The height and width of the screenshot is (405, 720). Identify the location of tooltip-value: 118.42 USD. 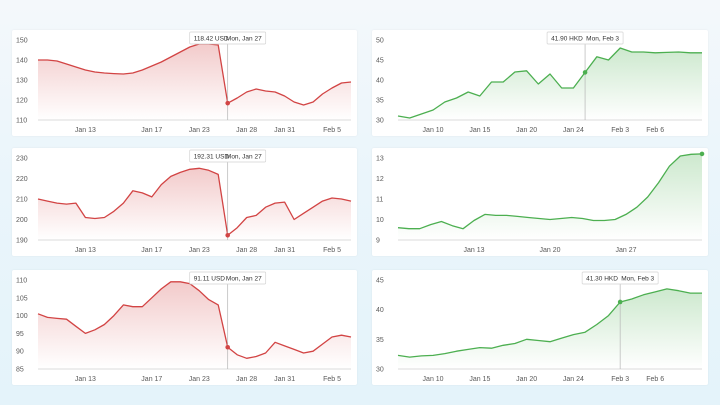
(211, 39).